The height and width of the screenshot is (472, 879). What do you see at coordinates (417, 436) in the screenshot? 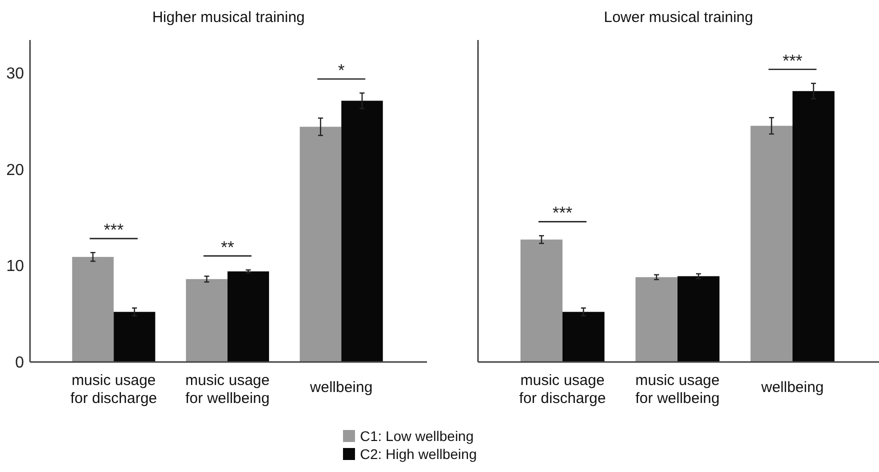
I see `legend-label: C1: Low wellbeing` at bounding box center [417, 436].